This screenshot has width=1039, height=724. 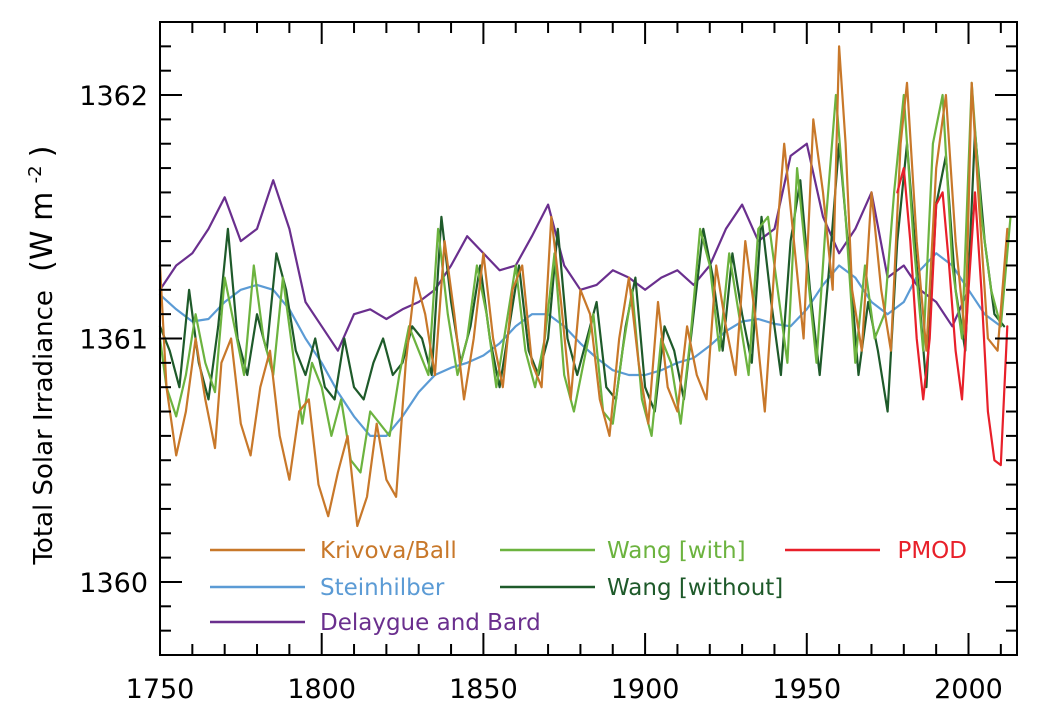 I want to click on x-tick-label: 1850, so click(x=483, y=689).